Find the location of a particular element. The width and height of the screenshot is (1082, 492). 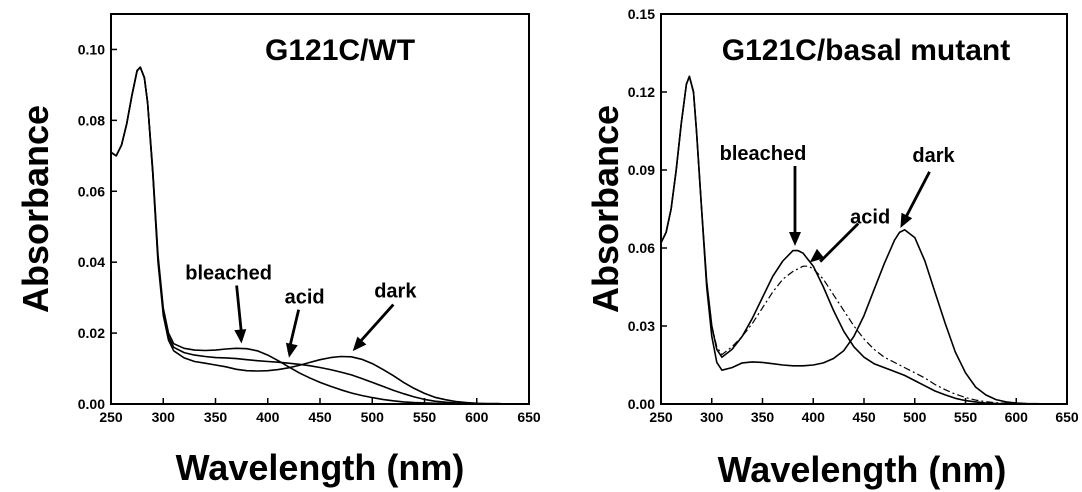

y-tick-label: 0.08 is located at coordinates (91, 120).